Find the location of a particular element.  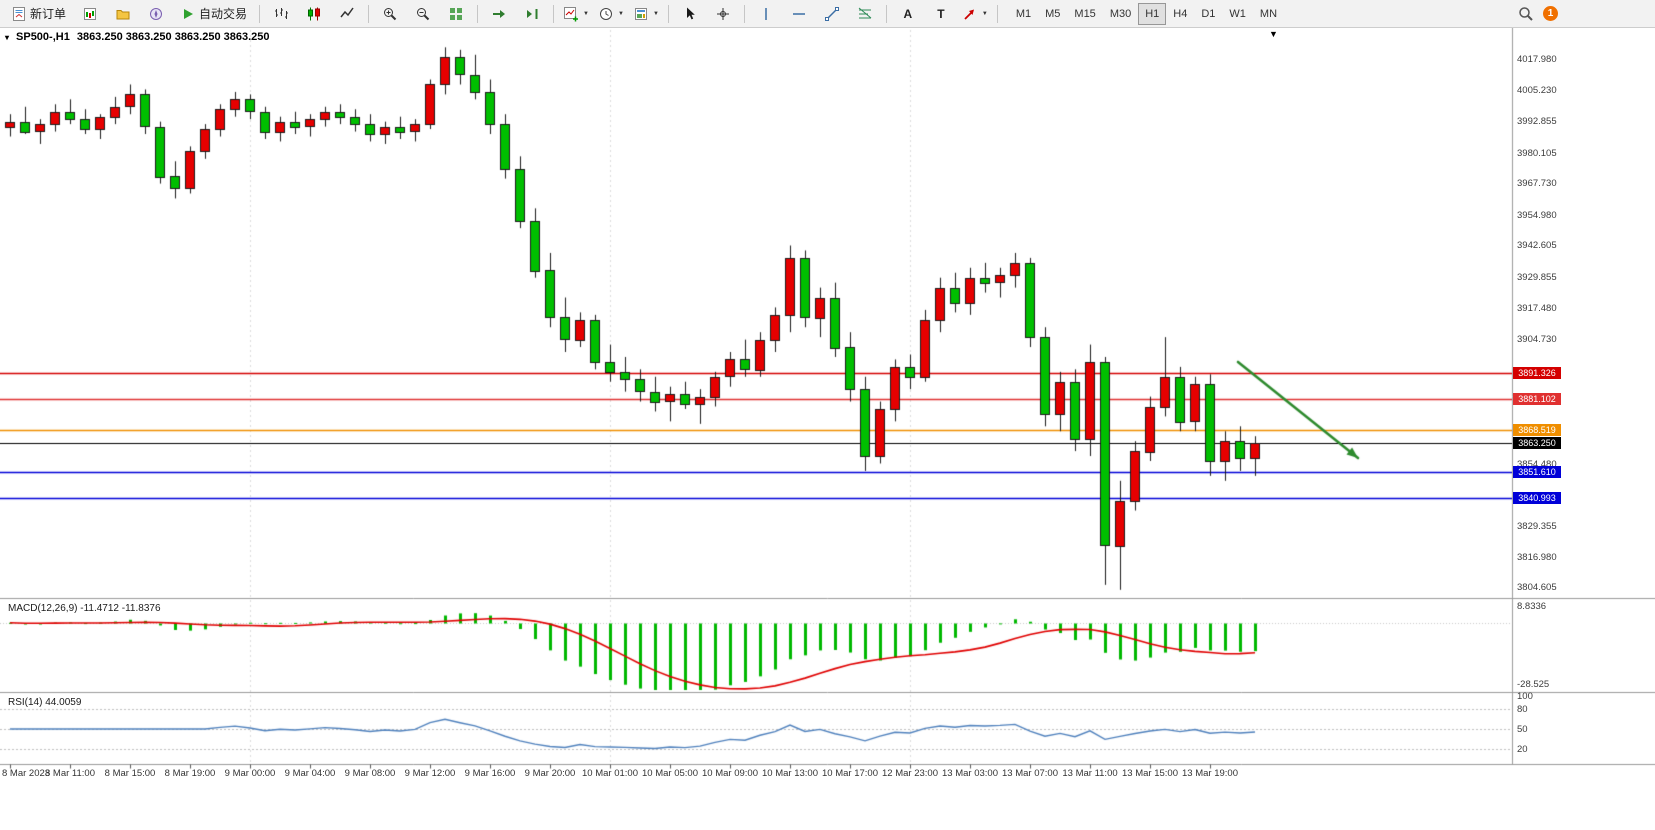

timeframe-button-M30: M30 is located at coordinates (1120, 13).